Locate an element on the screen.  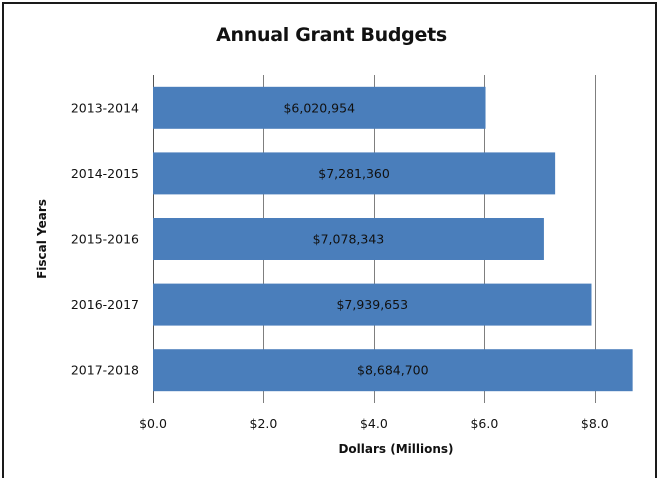
x-tick-labels: $0.0 $2.0 $4.0 $6.0 $8.0 is located at coordinates (374, 423).